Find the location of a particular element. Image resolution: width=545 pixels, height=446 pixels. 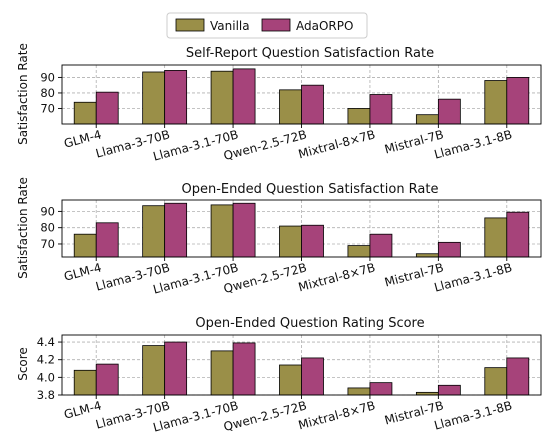

legend-swatch-vanilla is located at coordinates (190, 25).